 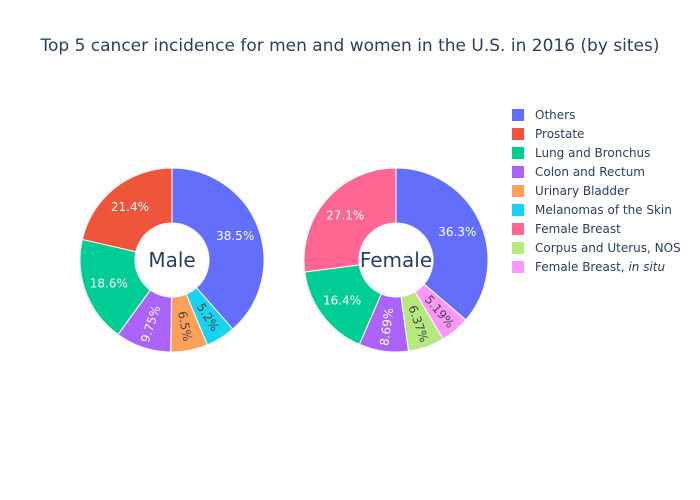 I want to click on slice-female-breast, so click(x=350, y=220).